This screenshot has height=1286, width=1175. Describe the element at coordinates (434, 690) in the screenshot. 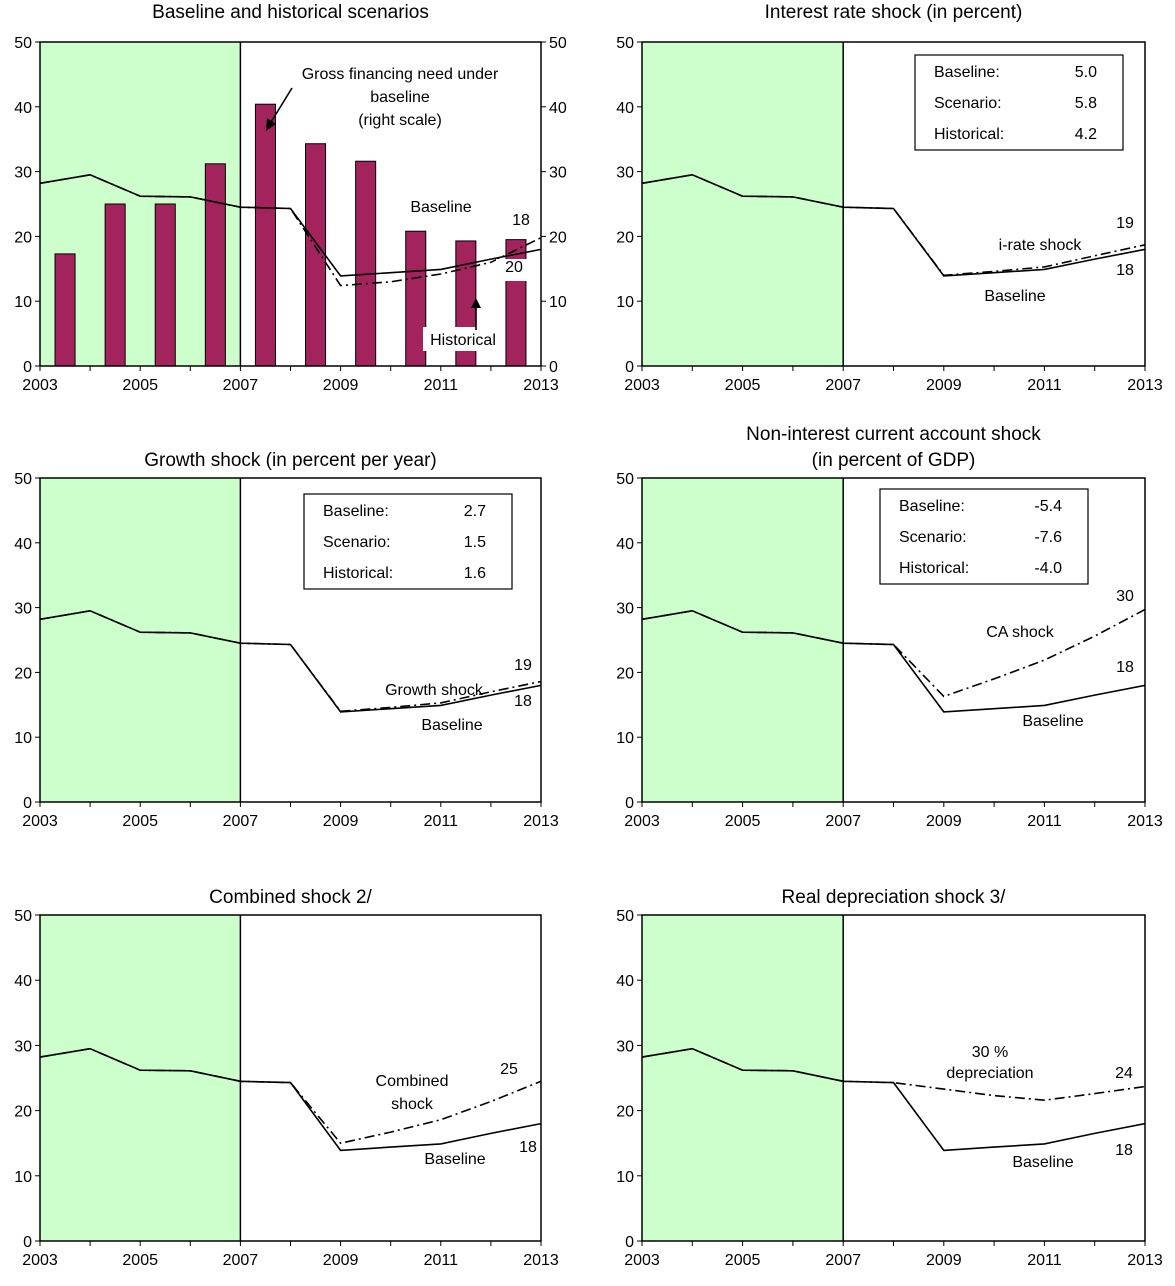

I see `annotation-label: Growth shock` at that location.